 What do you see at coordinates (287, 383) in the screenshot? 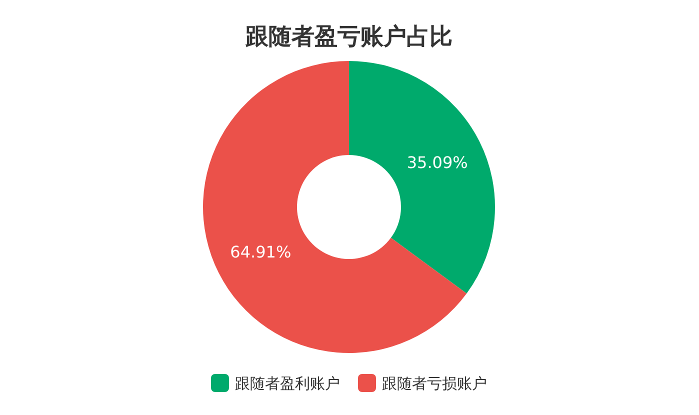
I see `legend-label: 跟随者盈利账户` at bounding box center [287, 383].